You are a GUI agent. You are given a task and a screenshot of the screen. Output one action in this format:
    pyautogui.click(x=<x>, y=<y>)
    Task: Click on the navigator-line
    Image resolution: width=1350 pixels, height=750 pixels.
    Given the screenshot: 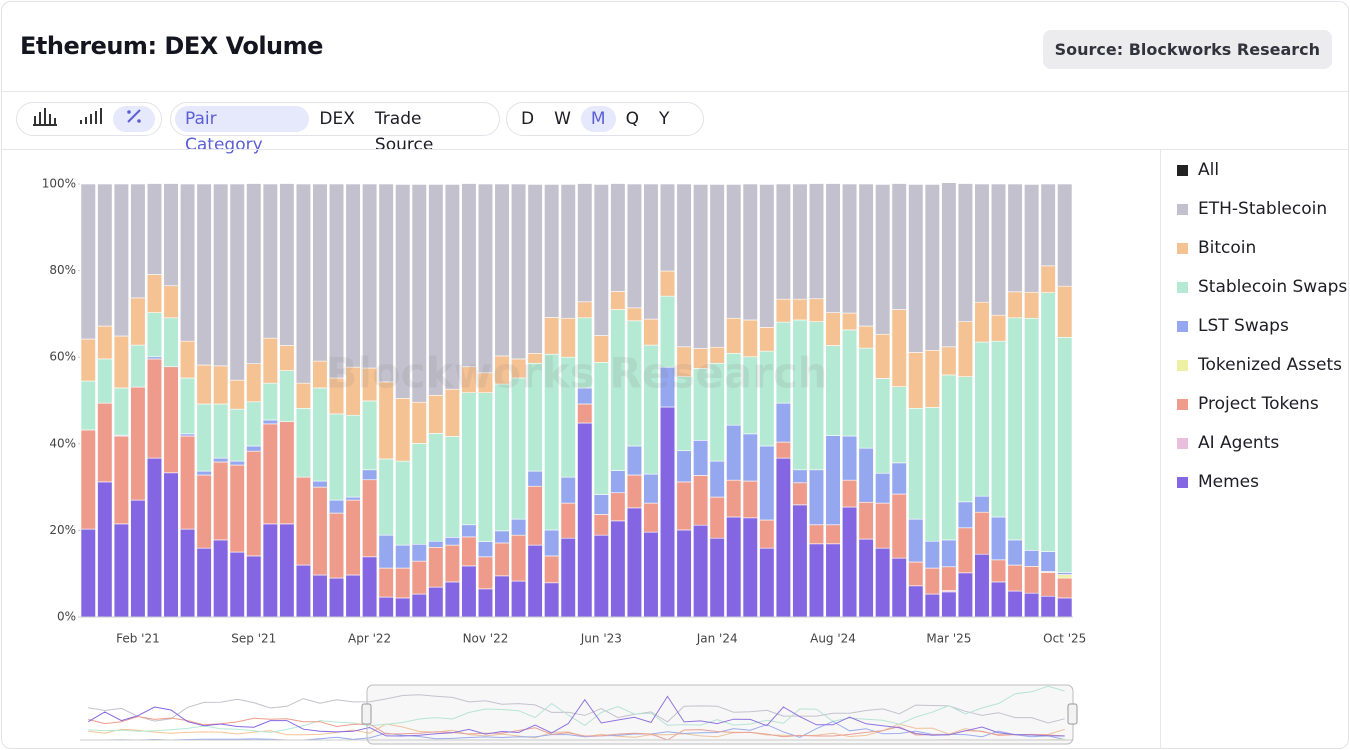 What is the action you would take?
    pyautogui.click(x=576, y=728)
    